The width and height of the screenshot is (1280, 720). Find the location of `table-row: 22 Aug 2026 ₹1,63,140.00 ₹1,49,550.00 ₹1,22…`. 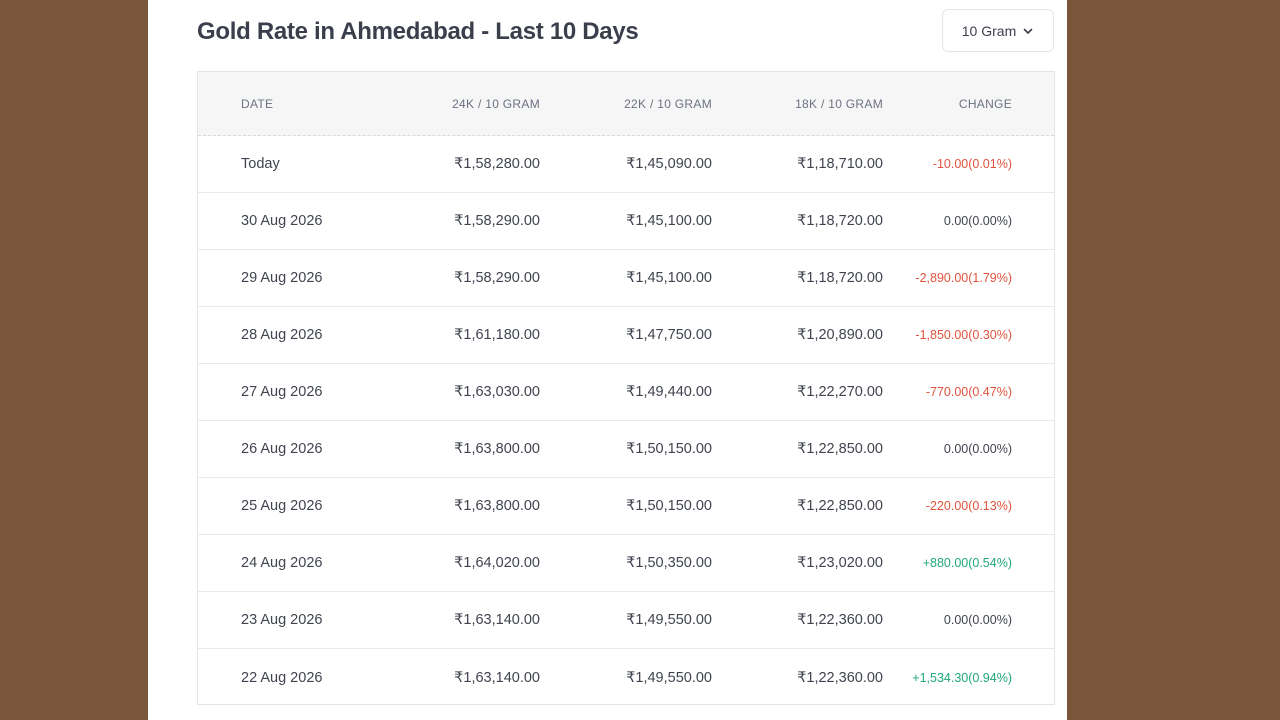

table-row: 22 Aug 2026 ₹1,63,140.00 ₹1,49,550.00 ₹1,22… is located at coordinates (626, 677).